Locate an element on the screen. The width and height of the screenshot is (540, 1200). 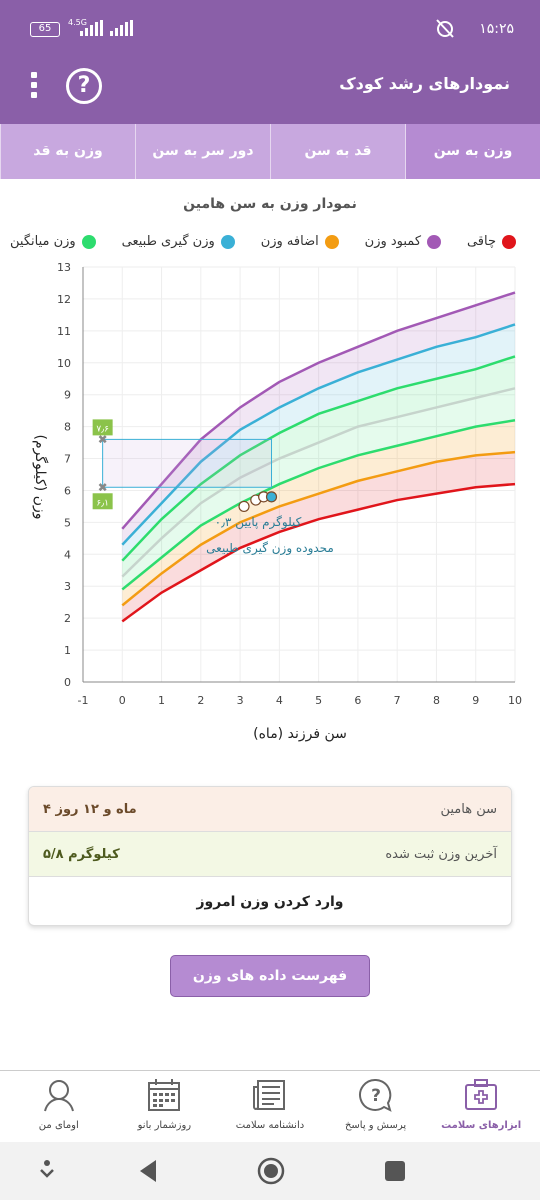
legend-item-overweight: اضافه وزن is located at coordinates (300, 241).